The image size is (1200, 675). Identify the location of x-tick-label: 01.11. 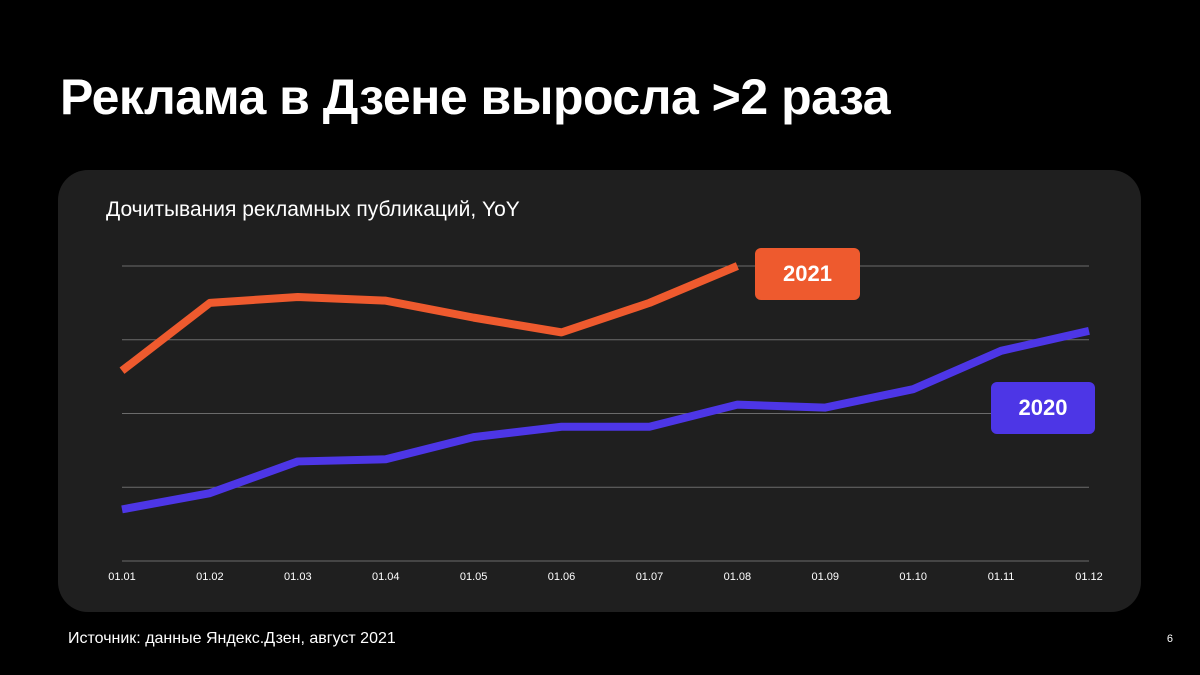
(1001, 577).